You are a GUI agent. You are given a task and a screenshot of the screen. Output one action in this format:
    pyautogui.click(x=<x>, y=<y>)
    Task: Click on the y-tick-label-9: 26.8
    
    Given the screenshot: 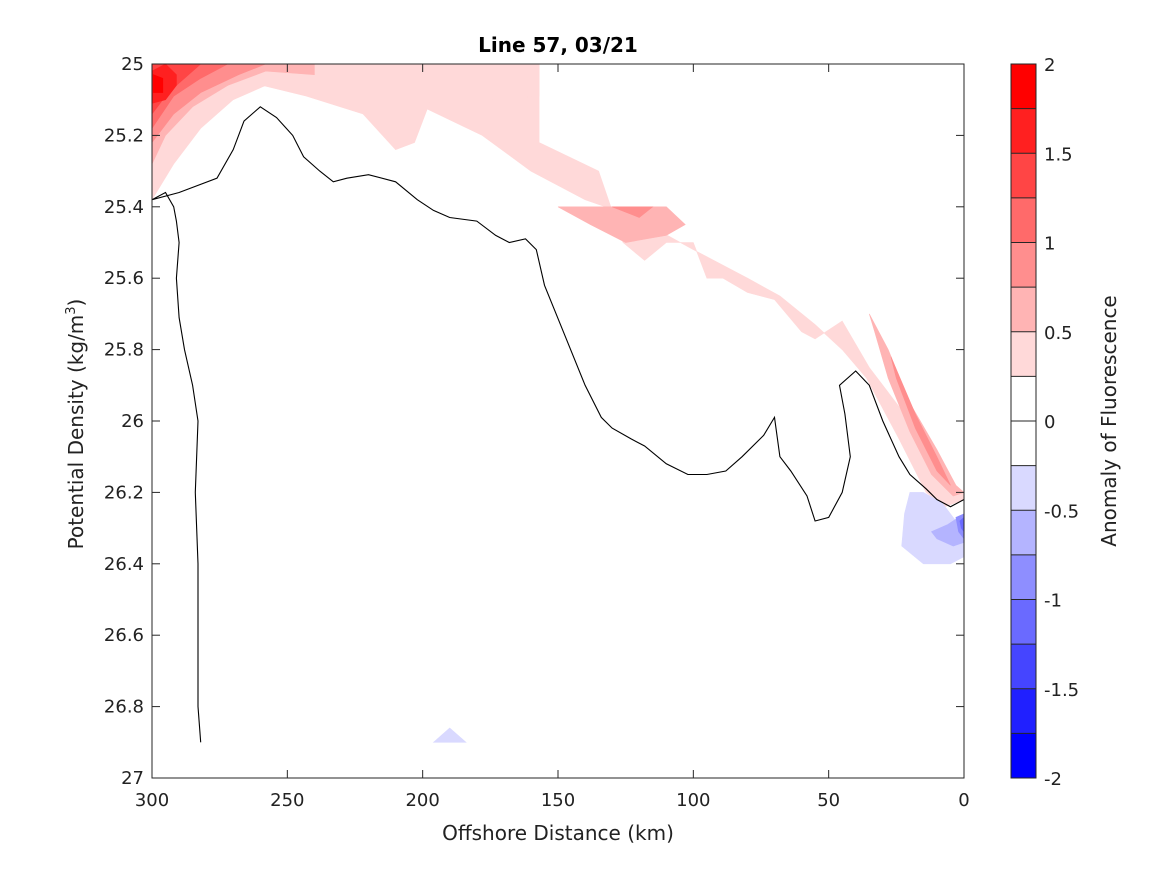 What is the action you would take?
    pyautogui.click(x=124, y=707)
    